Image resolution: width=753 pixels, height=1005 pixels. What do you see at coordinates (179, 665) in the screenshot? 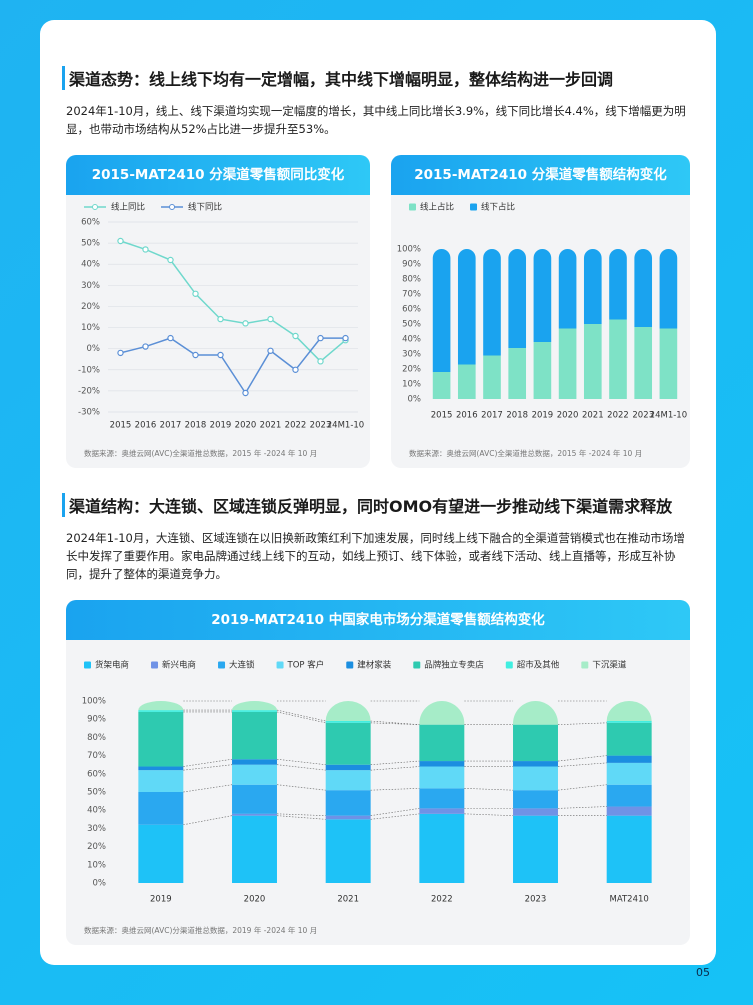
I see `legend-label: 新兴电商` at bounding box center [179, 665].